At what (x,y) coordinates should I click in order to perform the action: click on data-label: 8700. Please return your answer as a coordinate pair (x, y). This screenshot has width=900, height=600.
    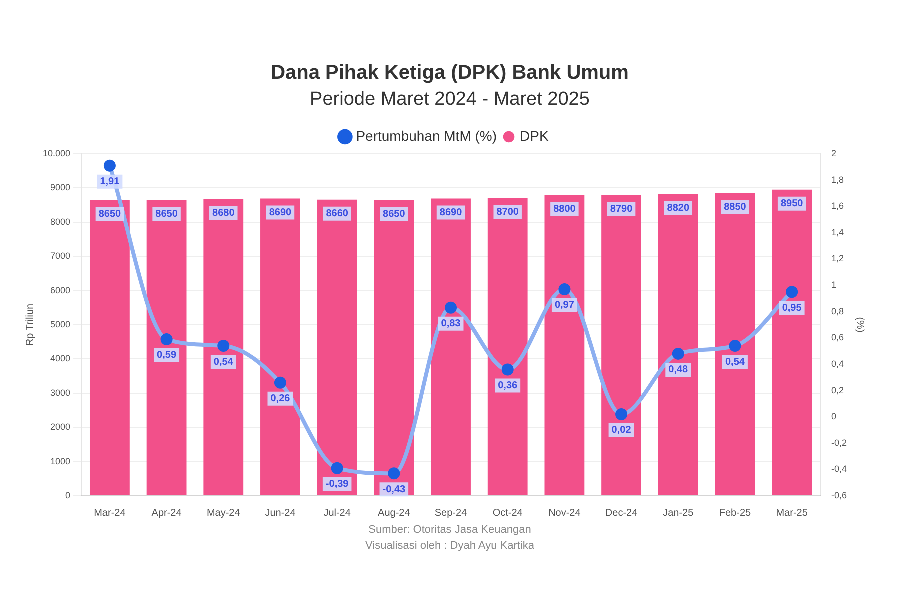
    Looking at the image, I should click on (508, 212).